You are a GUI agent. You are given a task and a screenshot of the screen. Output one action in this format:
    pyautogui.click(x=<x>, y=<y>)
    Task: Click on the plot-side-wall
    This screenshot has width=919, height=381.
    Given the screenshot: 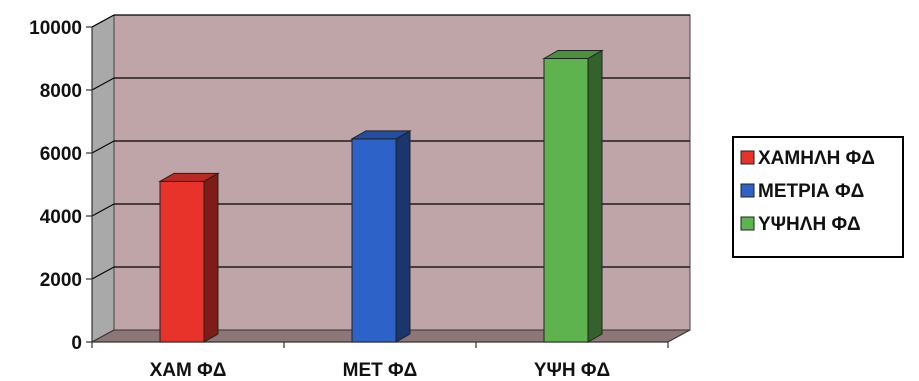 What is the action you would take?
    pyautogui.click(x=103, y=178)
    